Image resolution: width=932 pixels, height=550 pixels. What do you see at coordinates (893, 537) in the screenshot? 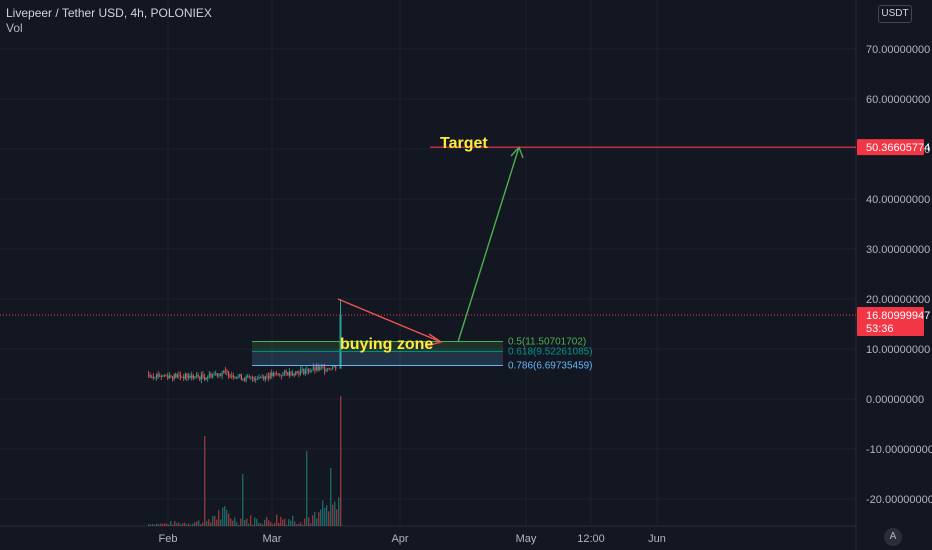
I see `auto-scale-icon: A` at bounding box center [893, 537].